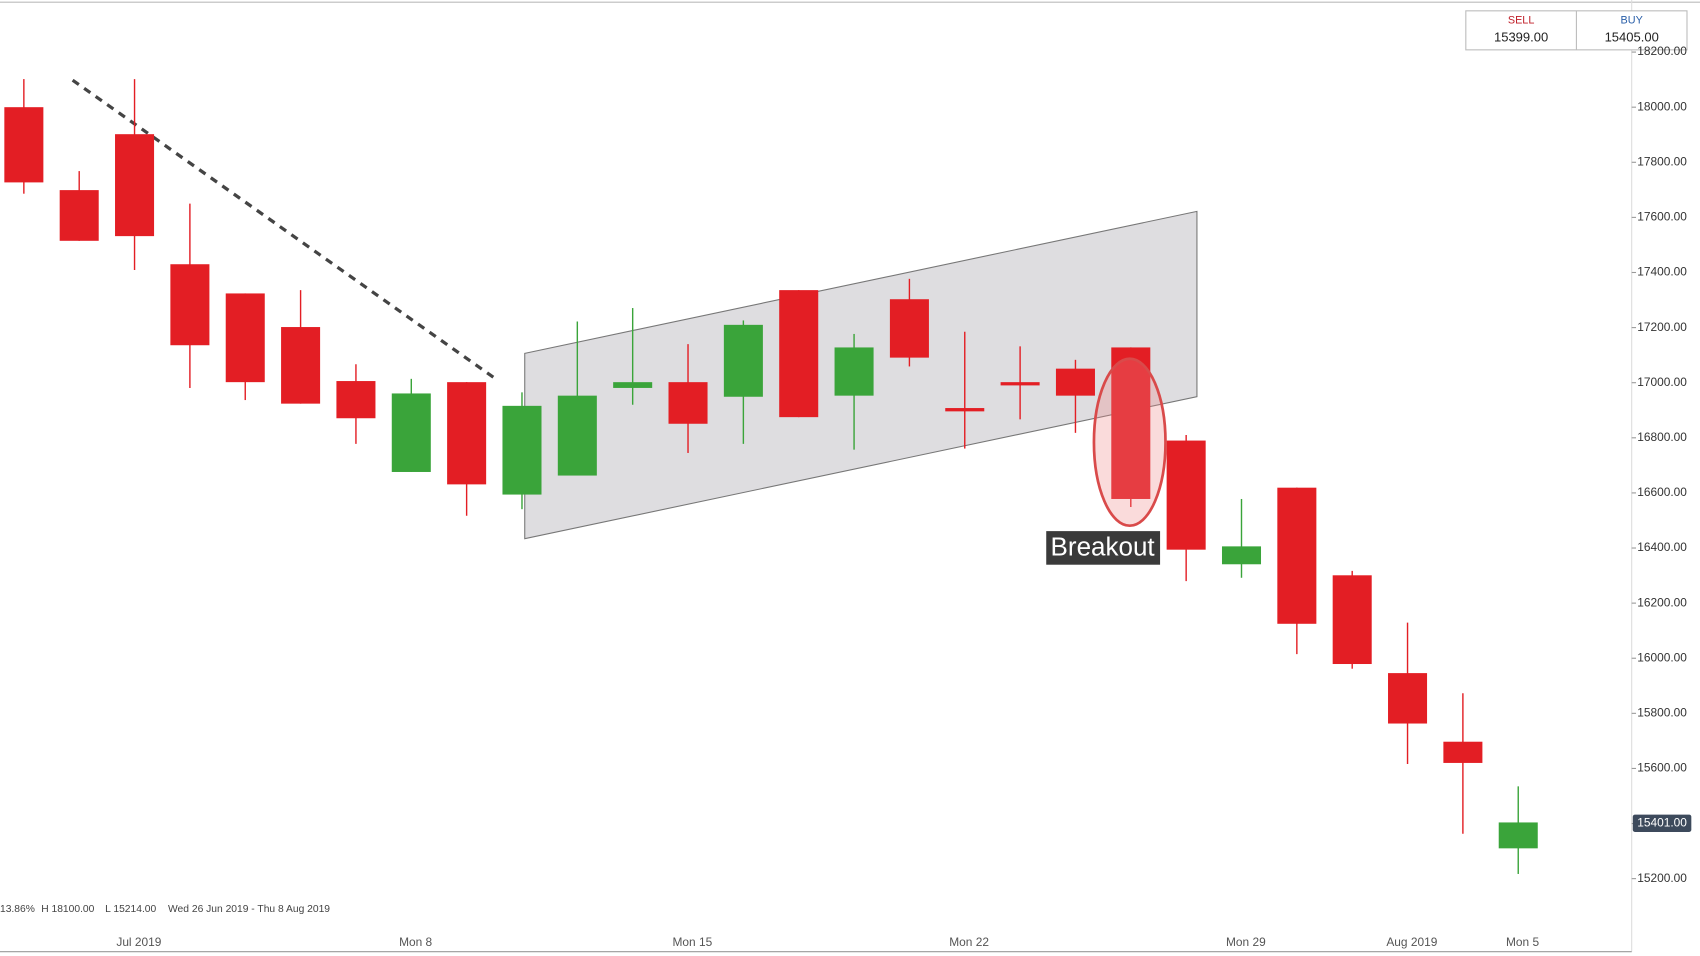 The image size is (1700, 956). I want to click on y-tick-label: 16600.00, so click(1662, 492).